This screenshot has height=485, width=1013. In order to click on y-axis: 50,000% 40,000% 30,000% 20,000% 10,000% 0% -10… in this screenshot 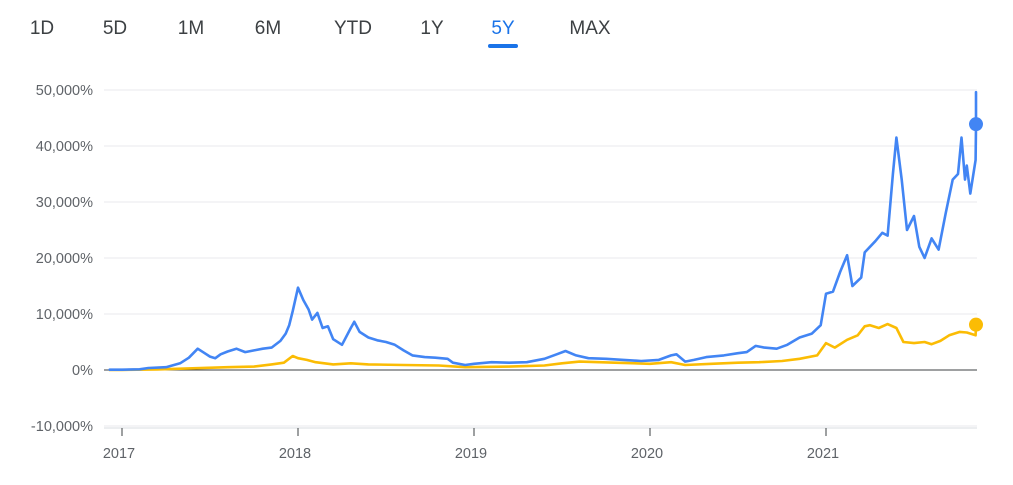, I will do `click(62, 259)`.